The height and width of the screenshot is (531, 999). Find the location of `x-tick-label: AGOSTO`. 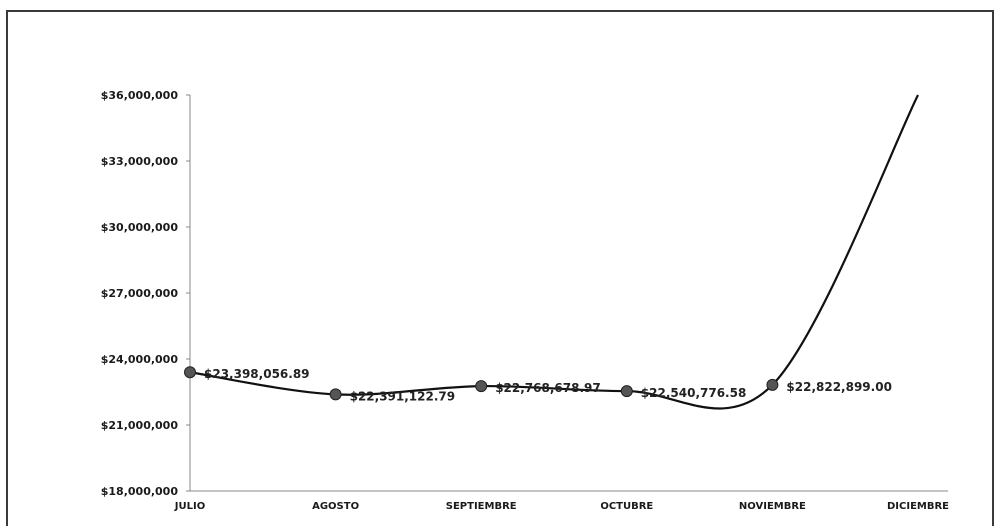

x-tick-label: AGOSTO is located at coordinates (335, 506).